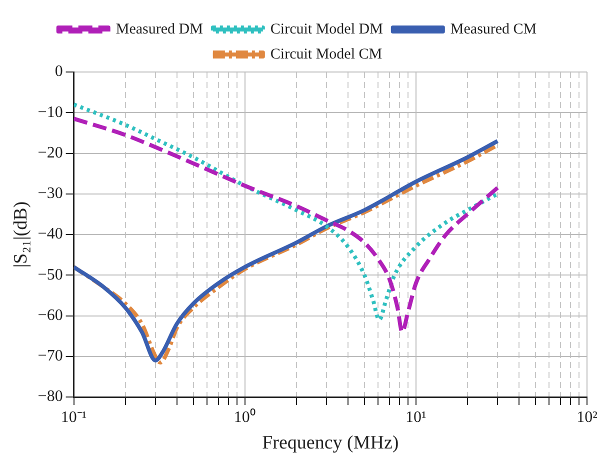 The width and height of the screenshot is (609, 465). I want to click on y-tick-label: −70, so click(50, 356).